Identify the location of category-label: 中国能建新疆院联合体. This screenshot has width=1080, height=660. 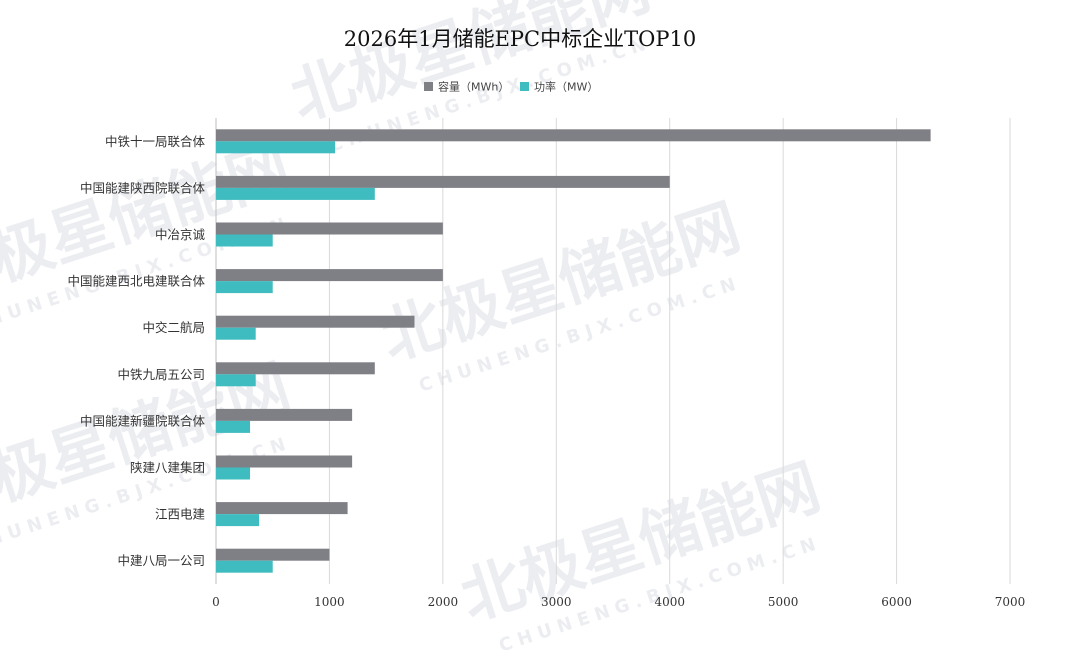
(143, 420).